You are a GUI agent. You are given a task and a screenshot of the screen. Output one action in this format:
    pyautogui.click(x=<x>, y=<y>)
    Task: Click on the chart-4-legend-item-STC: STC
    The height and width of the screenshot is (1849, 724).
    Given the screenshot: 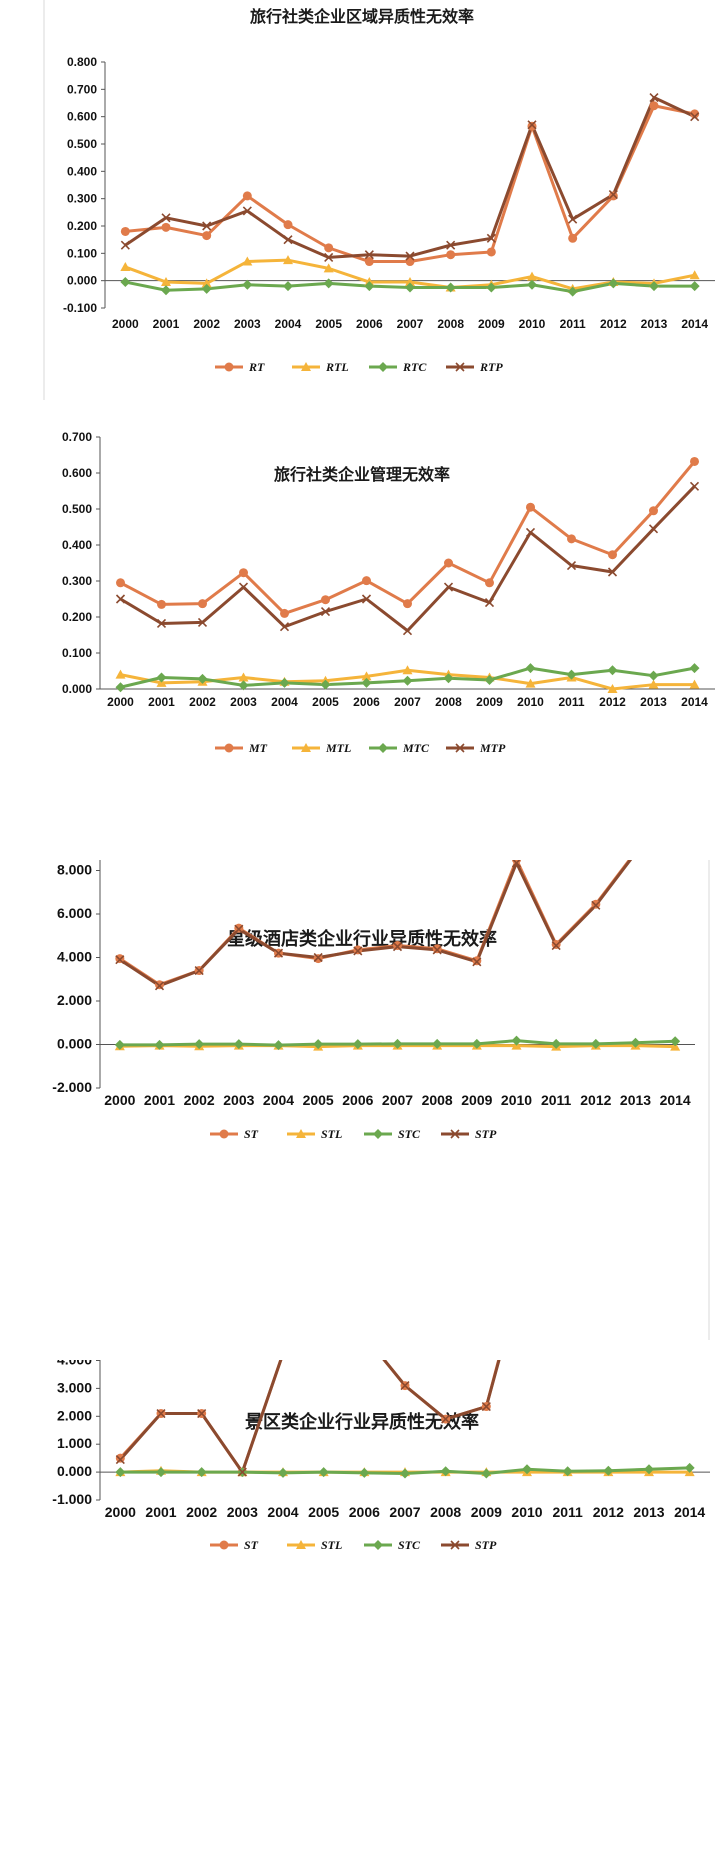 What is the action you would take?
    pyautogui.click(x=392, y=1545)
    